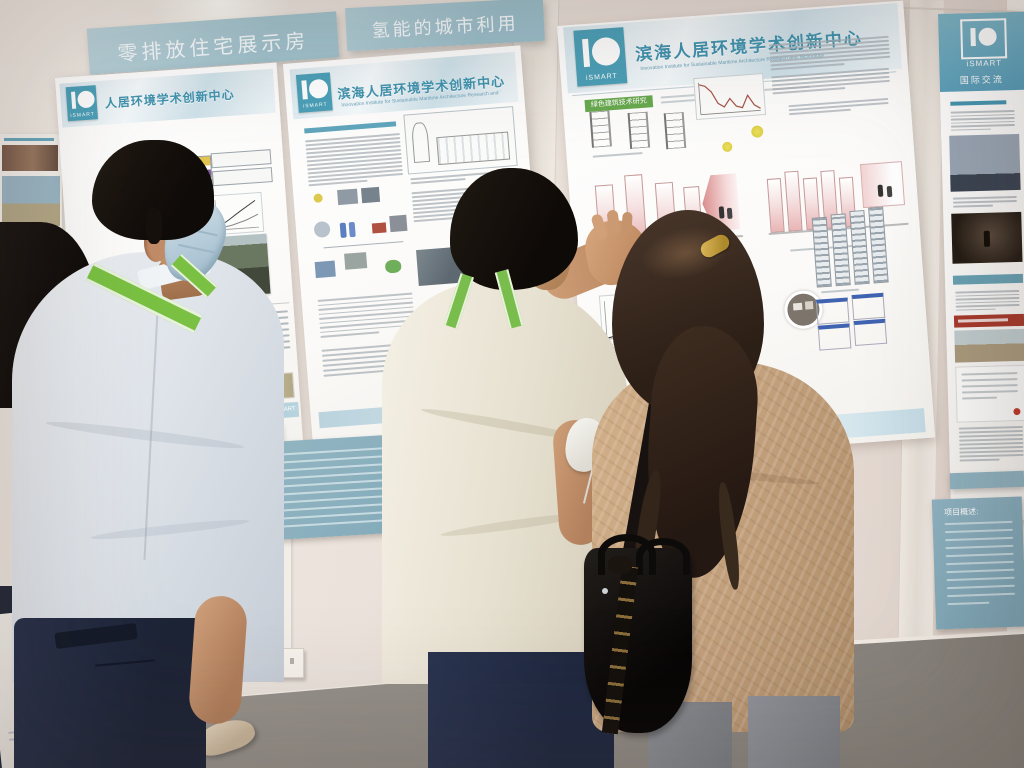  What do you see at coordinates (986, 480) in the screenshot?
I see `plaque-right-strip` at bounding box center [986, 480].